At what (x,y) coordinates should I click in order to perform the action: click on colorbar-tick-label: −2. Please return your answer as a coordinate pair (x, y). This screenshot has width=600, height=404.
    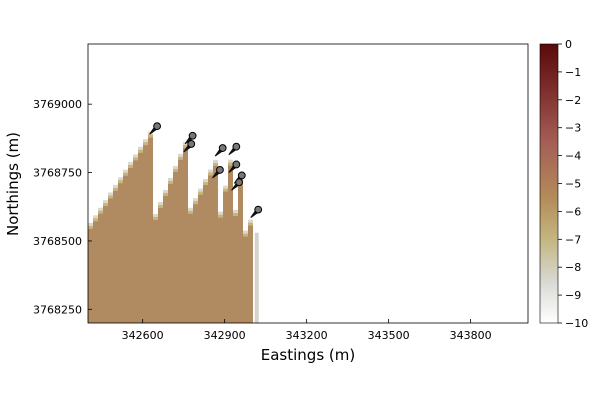
    Looking at the image, I should click on (573, 100).